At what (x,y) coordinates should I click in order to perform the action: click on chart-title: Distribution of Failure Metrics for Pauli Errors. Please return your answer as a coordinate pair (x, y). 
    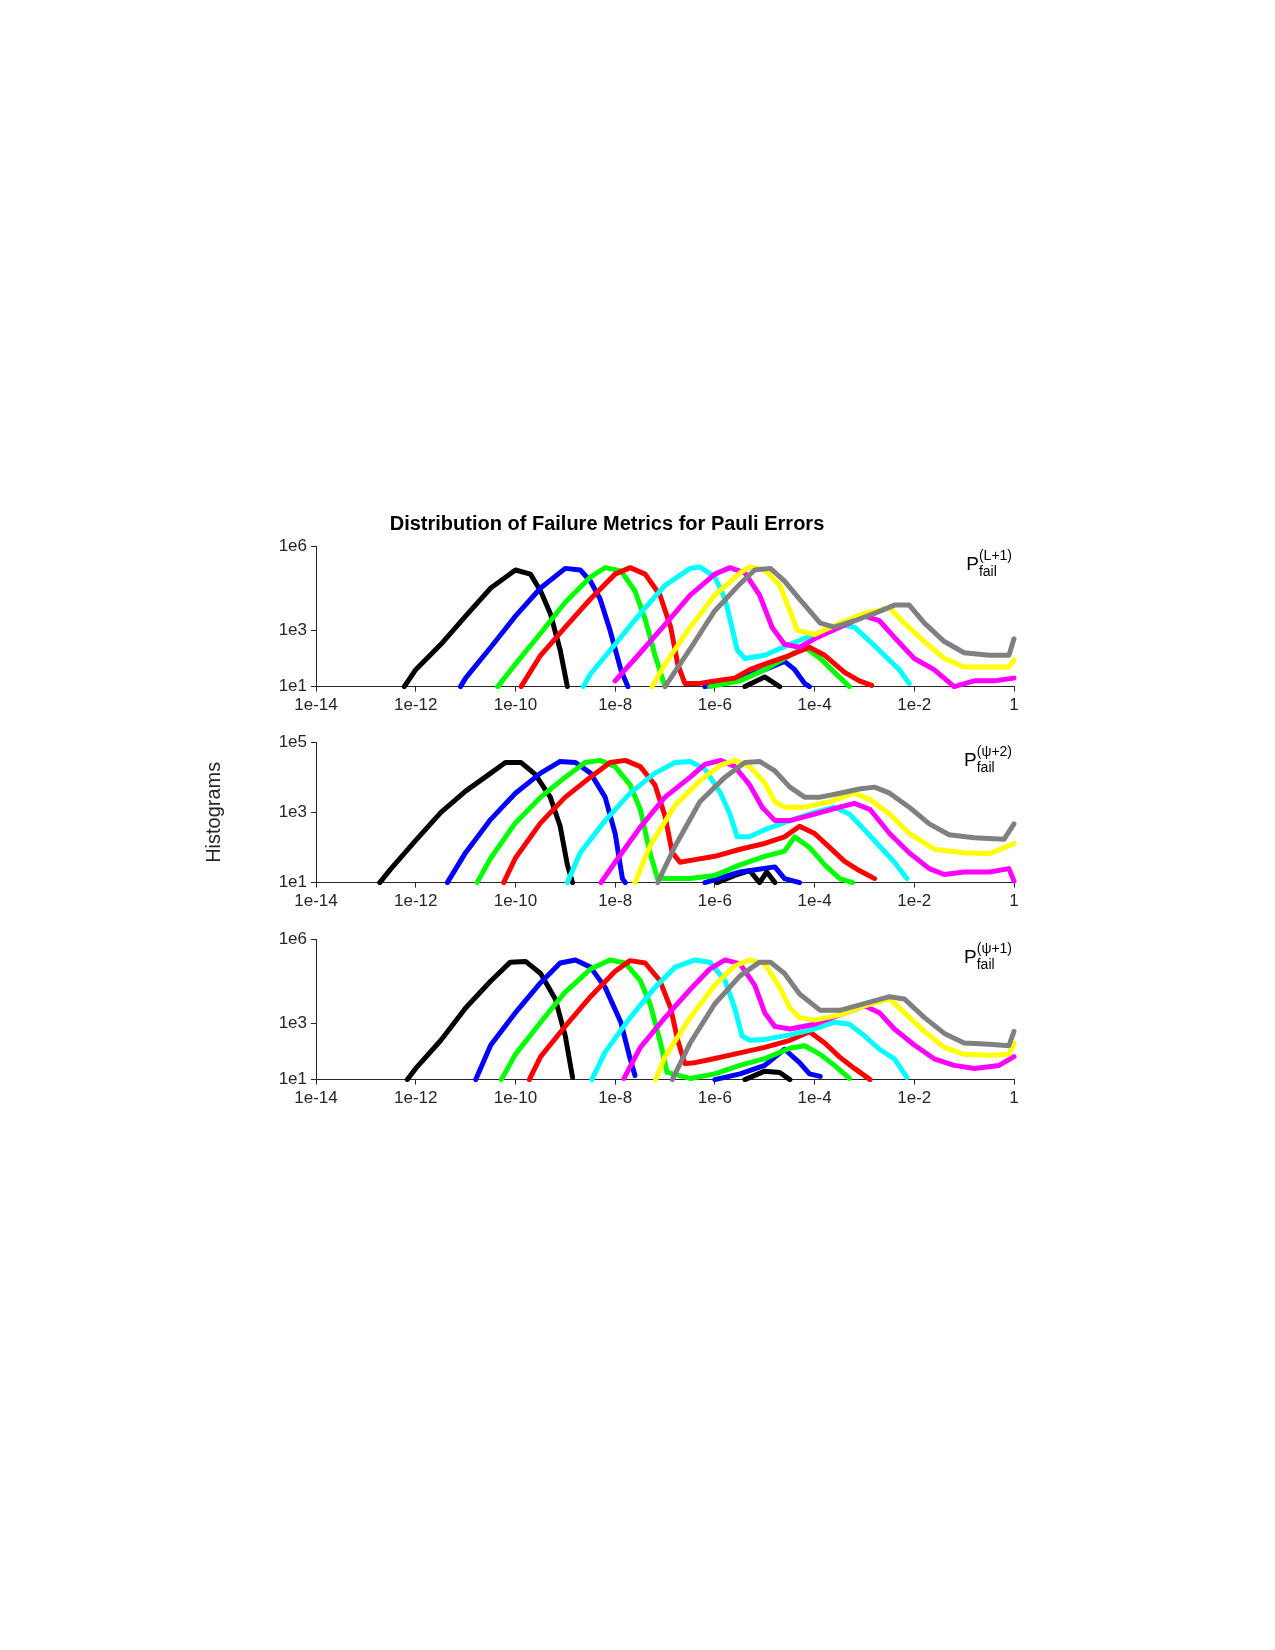
    Looking at the image, I should click on (607, 522).